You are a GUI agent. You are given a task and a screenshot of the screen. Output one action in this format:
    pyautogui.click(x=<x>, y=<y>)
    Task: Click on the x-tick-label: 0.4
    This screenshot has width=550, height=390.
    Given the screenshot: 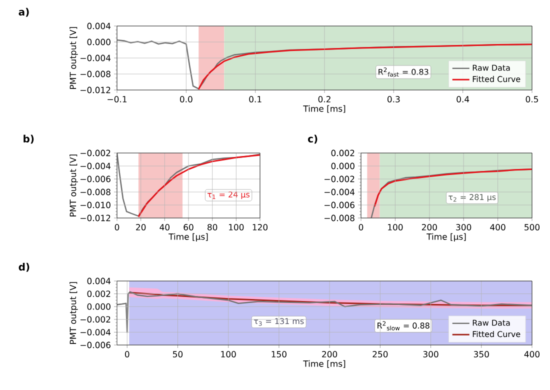 What is the action you would take?
    pyautogui.click(x=463, y=99)
    